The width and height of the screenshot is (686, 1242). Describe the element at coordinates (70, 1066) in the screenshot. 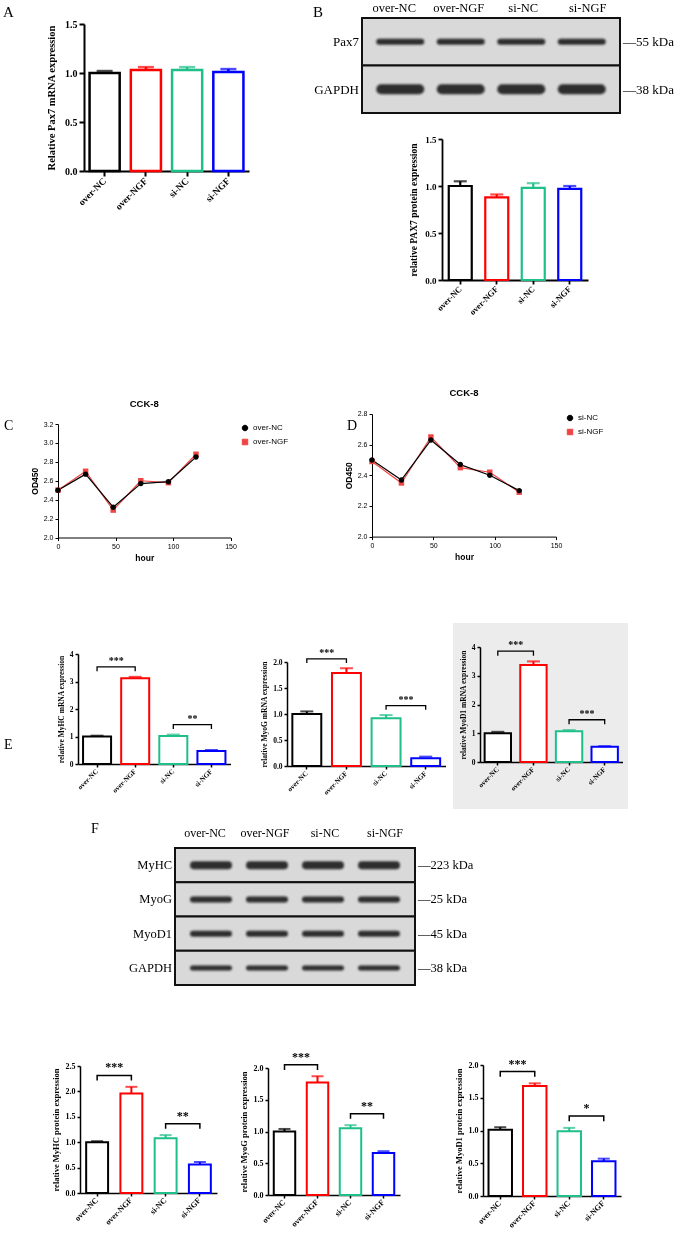

I see `y-tick-label: 2.5` at that location.